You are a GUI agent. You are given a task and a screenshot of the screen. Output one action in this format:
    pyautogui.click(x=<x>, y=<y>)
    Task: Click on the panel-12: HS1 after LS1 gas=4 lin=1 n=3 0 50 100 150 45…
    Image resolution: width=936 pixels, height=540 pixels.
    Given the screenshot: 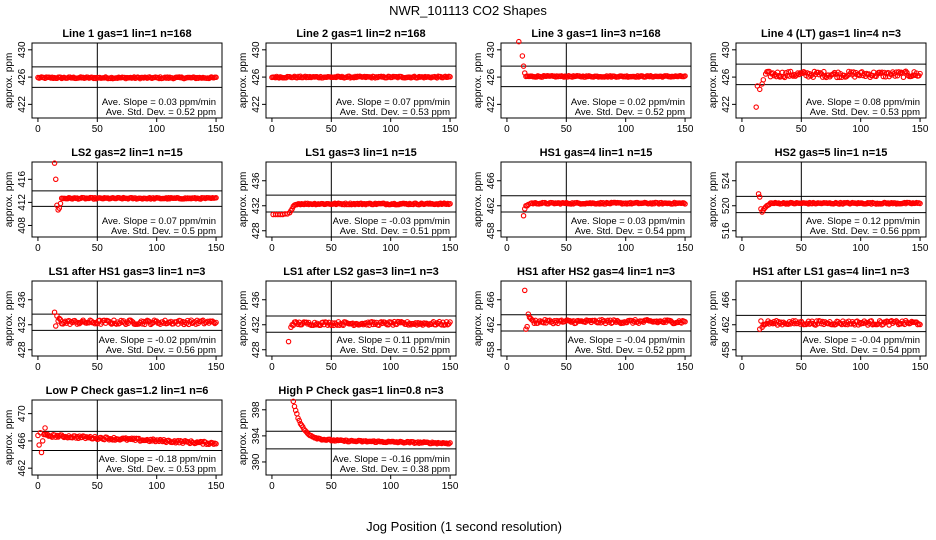 What is the action you would take?
    pyautogui.click(x=818, y=319)
    